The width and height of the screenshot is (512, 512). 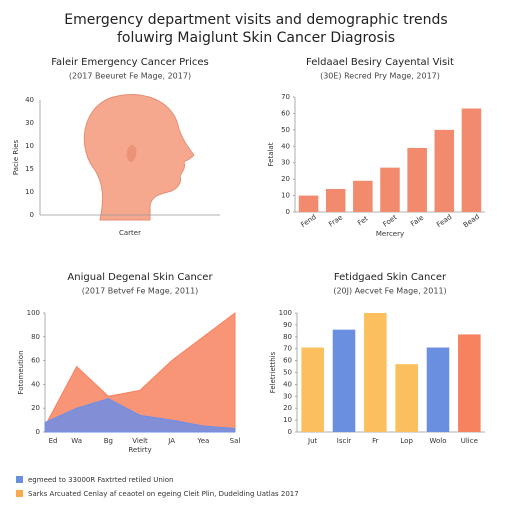 What do you see at coordinates (469, 441) in the screenshot?
I see `x-tick-label: Ulice` at bounding box center [469, 441].